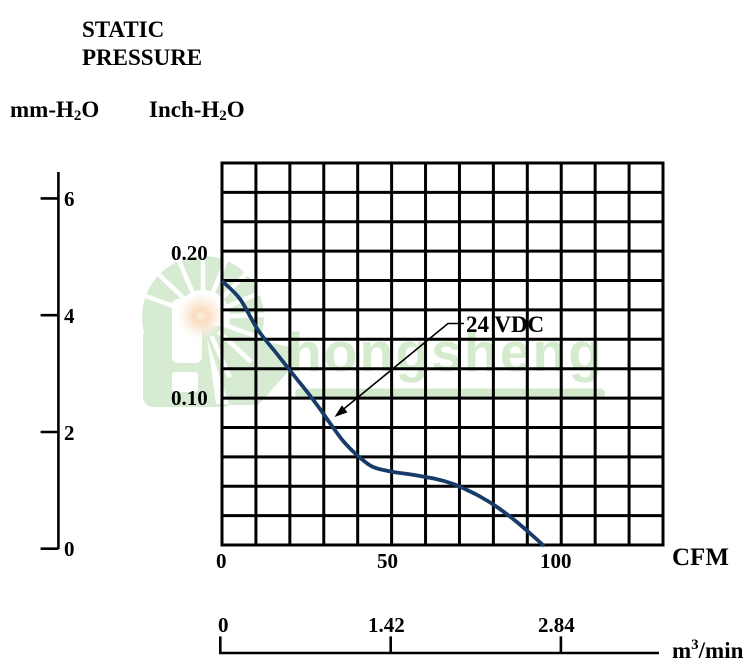 The width and height of the screenshot is (750, 667). I want to click on svg-text: hongsheng, so click(446, 352).